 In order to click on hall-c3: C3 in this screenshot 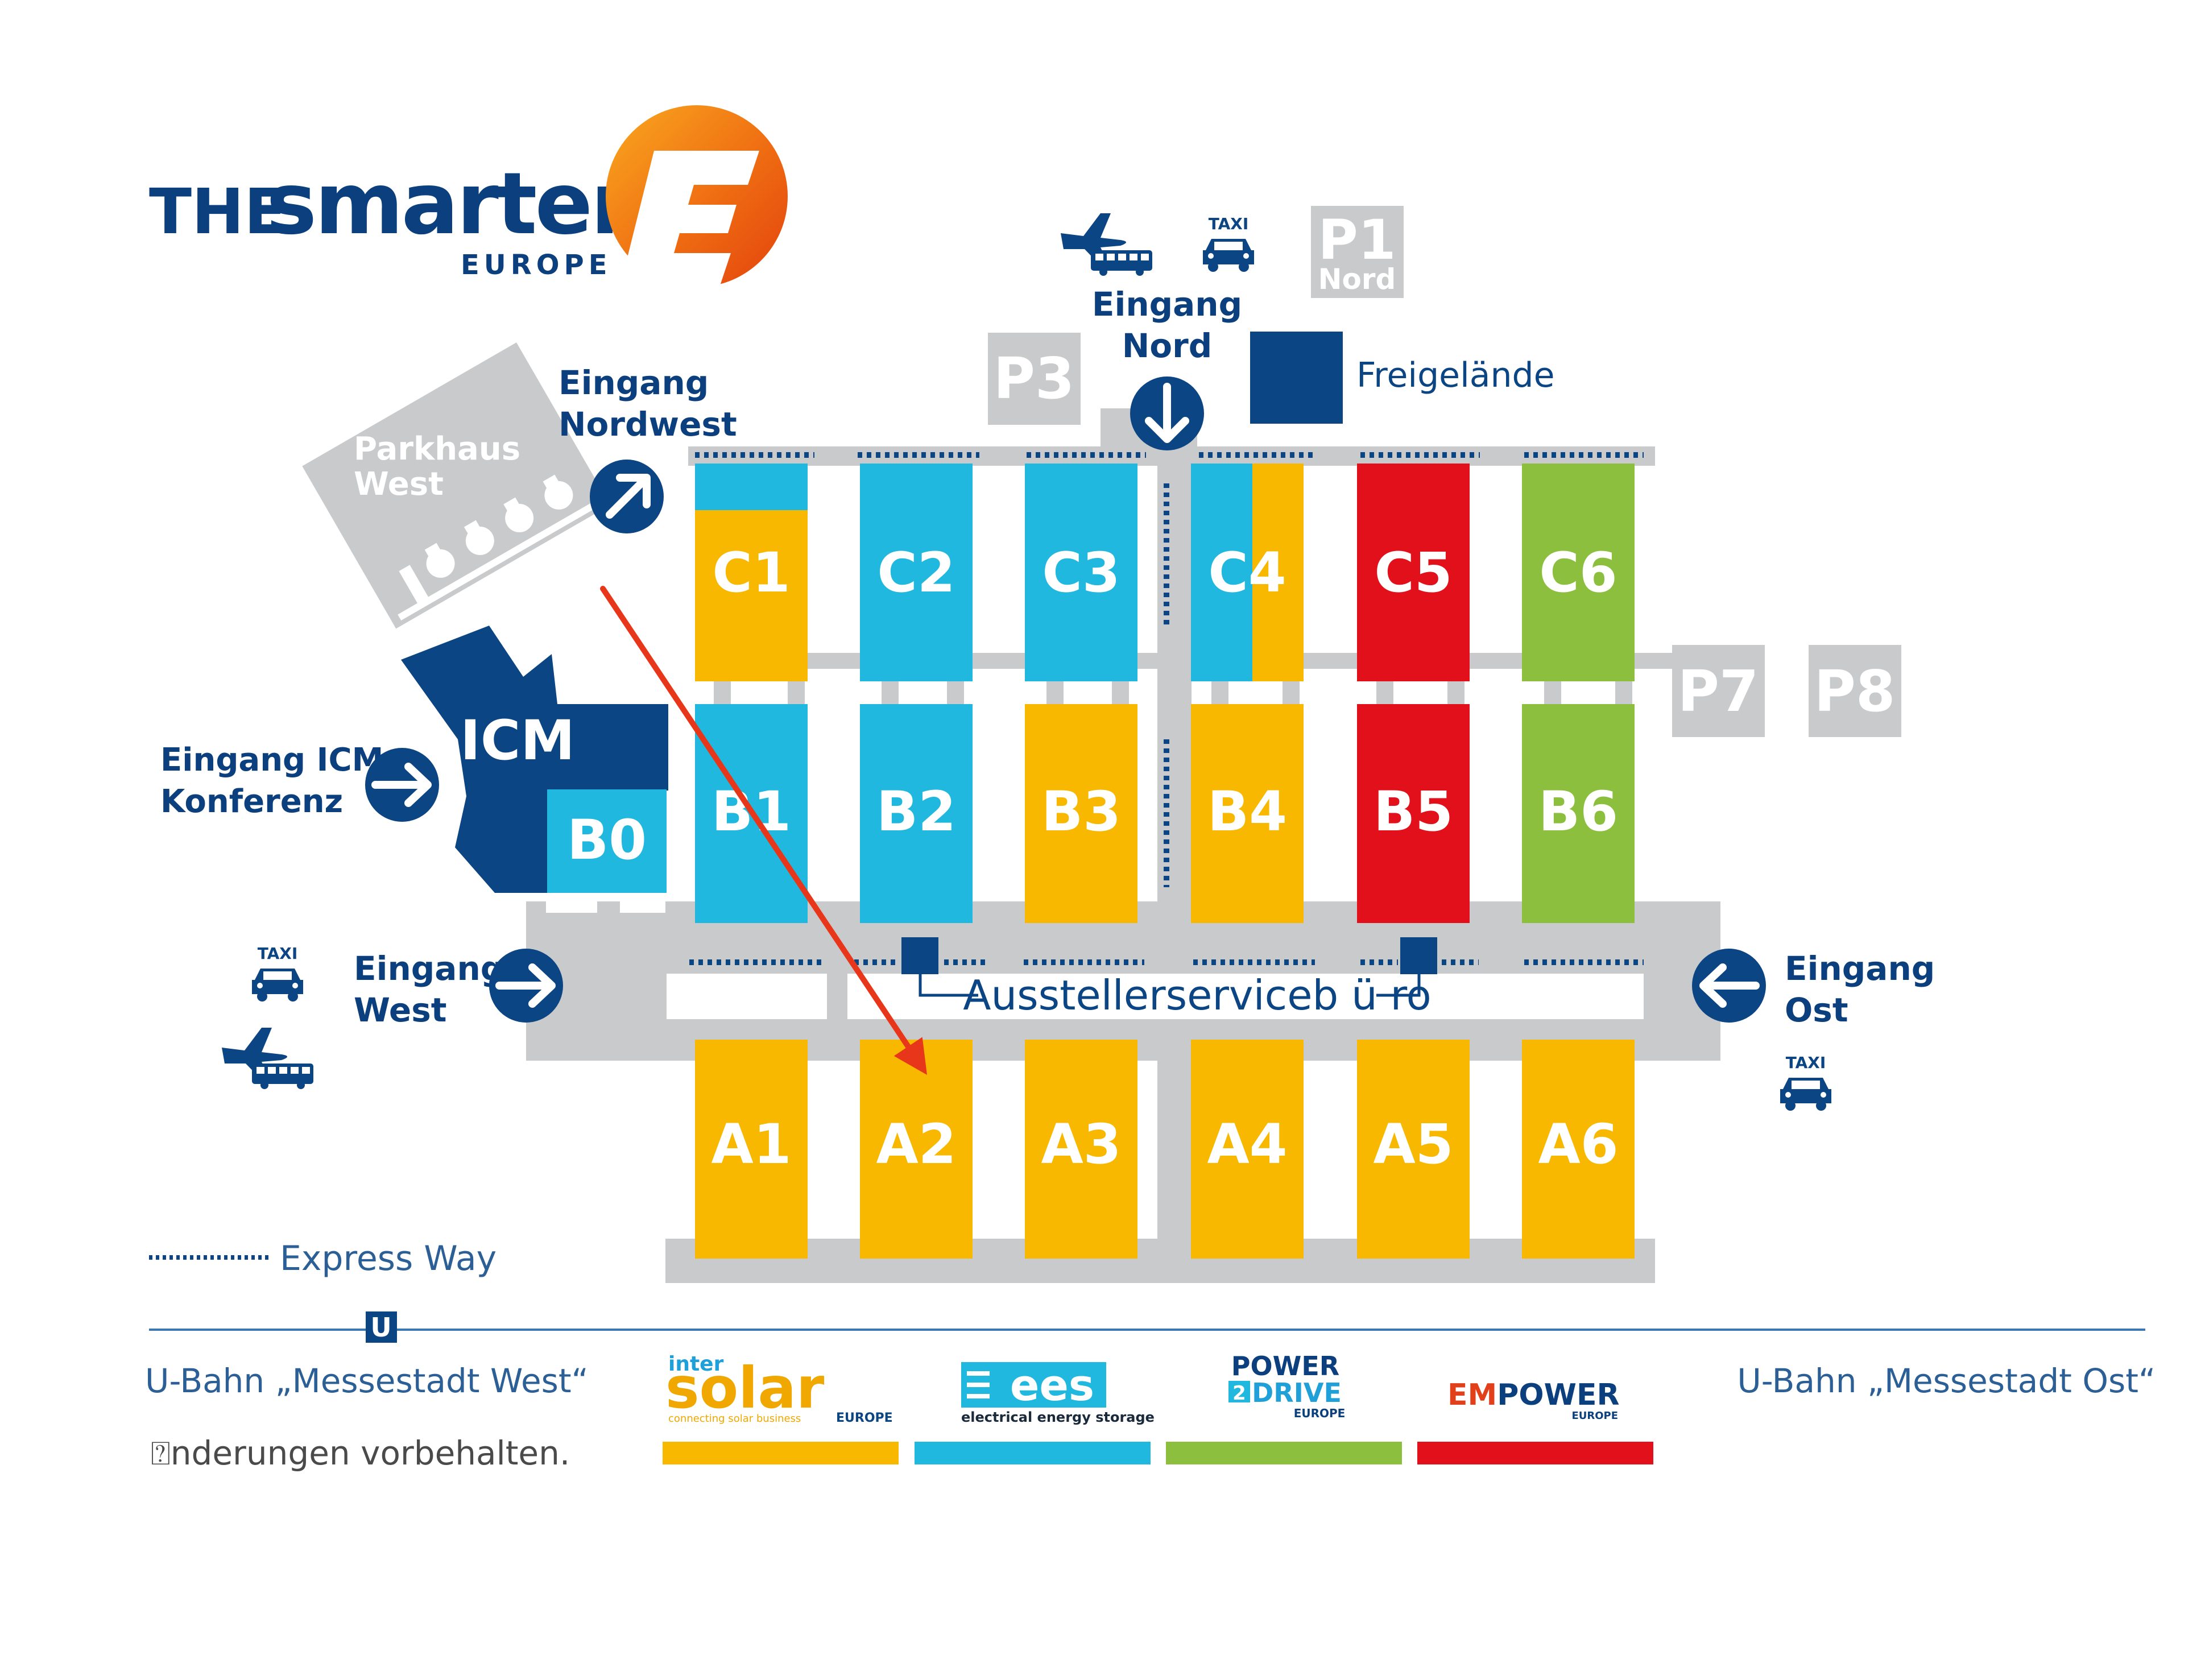, I will do `click(1081, 572)`.